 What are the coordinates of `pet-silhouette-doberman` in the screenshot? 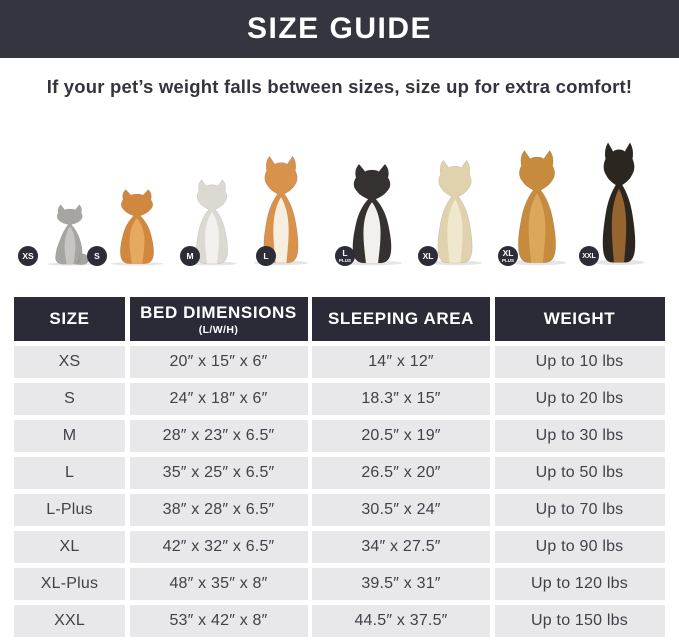 It's located at (619, 203).